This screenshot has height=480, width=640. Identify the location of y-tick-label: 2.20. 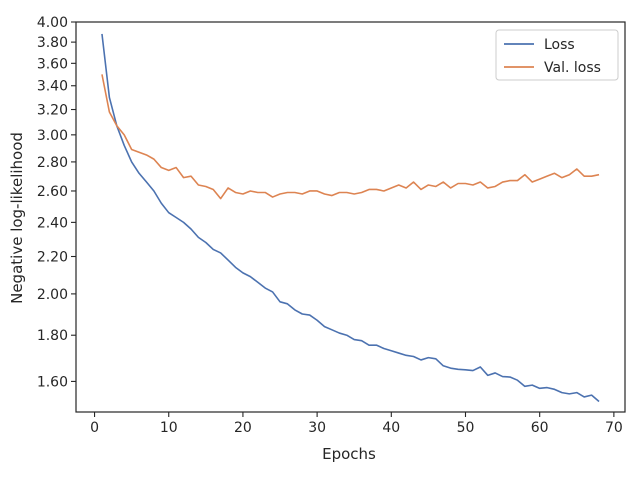
(52, 258).